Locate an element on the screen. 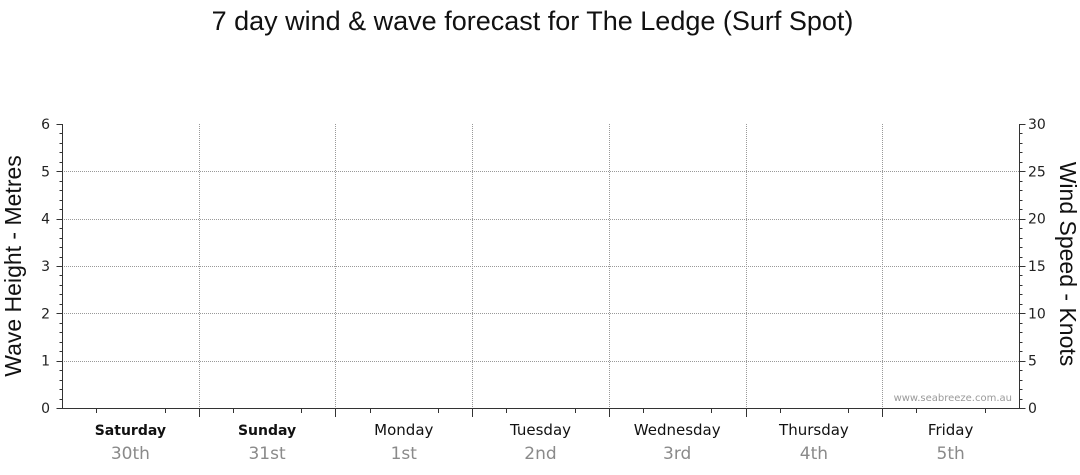 The height and width of the screenshot is (475, 1080). day-date-label: 3rd is located at coordinates (677, 454).